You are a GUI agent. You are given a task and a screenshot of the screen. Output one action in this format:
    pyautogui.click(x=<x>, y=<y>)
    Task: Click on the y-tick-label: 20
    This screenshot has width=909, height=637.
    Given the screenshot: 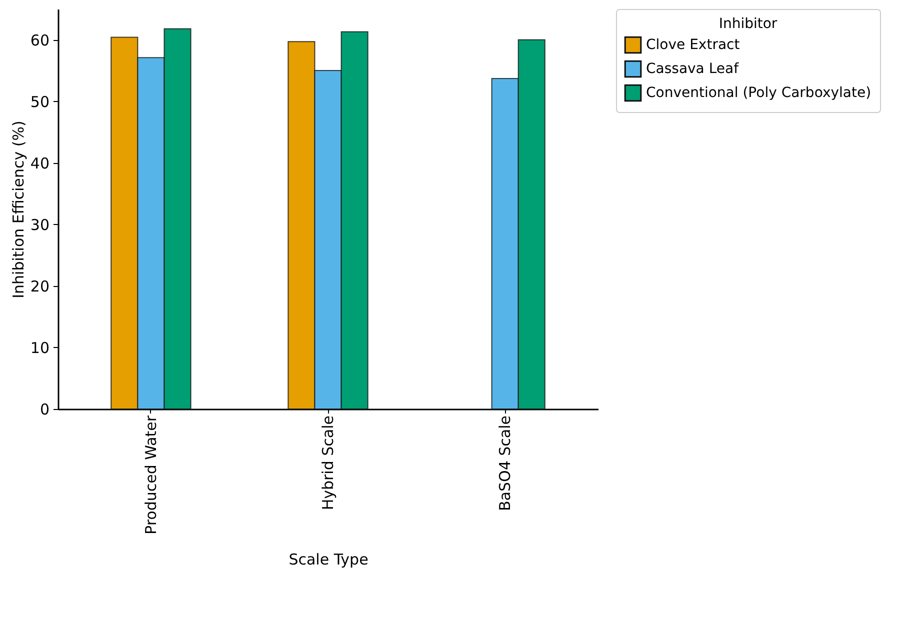 What is the action you would take?
    pyautogui.click(x=40, y=286)
    